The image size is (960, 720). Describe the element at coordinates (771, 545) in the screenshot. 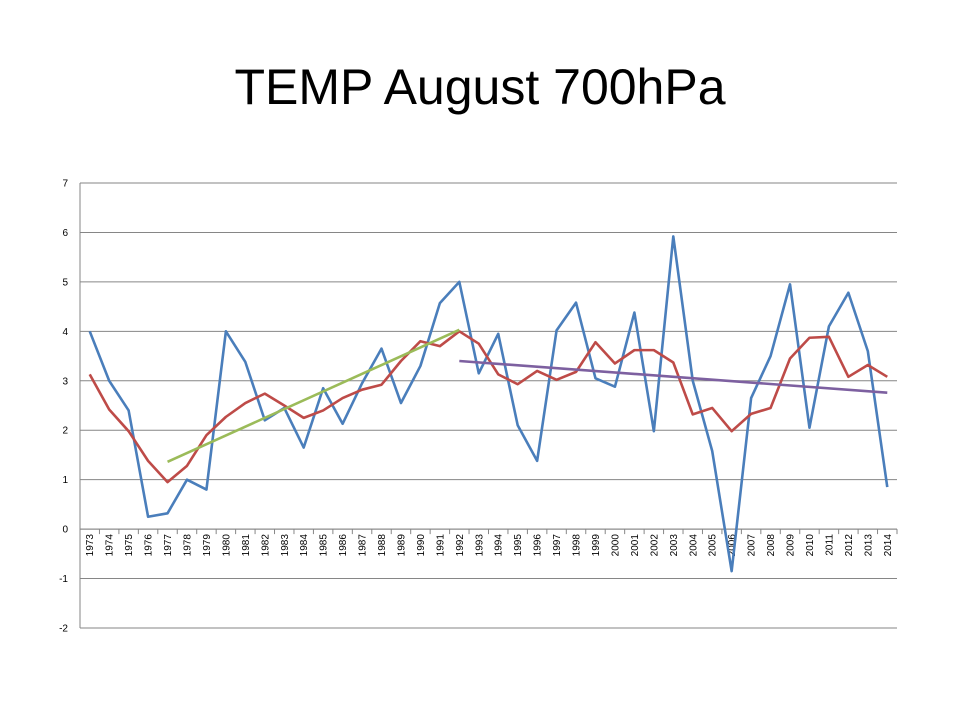

I see `x-tick-label: 2008` at that location.